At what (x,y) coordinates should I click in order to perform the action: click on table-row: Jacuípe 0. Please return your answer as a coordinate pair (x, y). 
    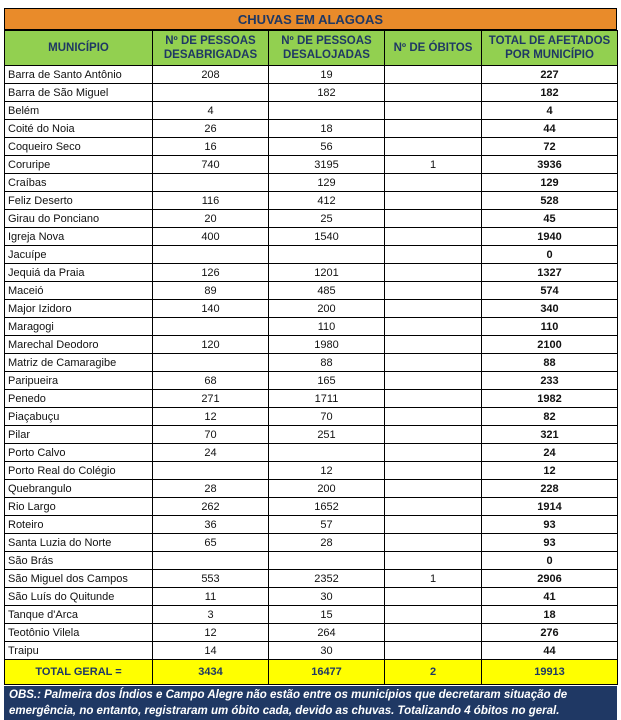
    Looking at the image, I should click on (311, 254).